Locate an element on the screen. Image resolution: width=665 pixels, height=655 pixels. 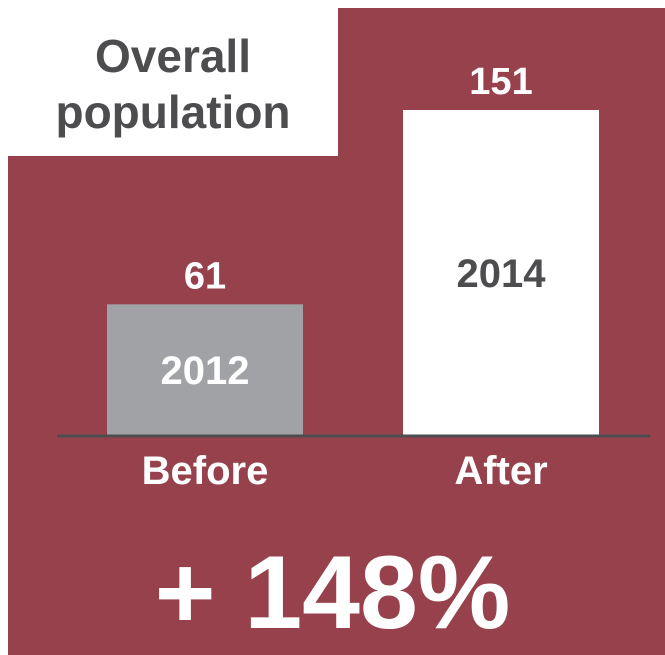
chart-title: Overall population is located at coordinates (173, 84).